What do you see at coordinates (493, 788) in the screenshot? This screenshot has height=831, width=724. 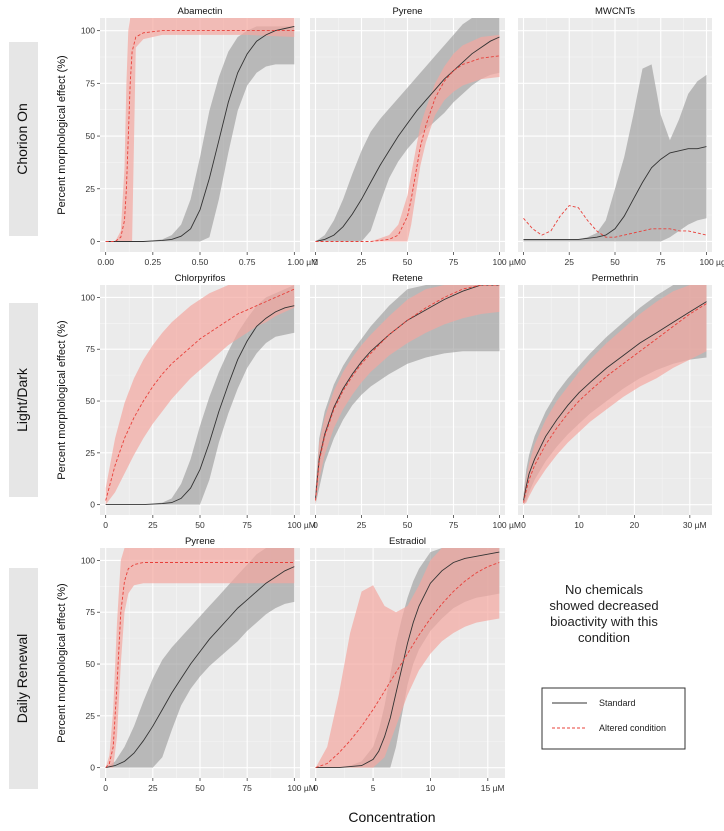 I see `x-tick-label: 15 µM` at bounding box center [493, 788].